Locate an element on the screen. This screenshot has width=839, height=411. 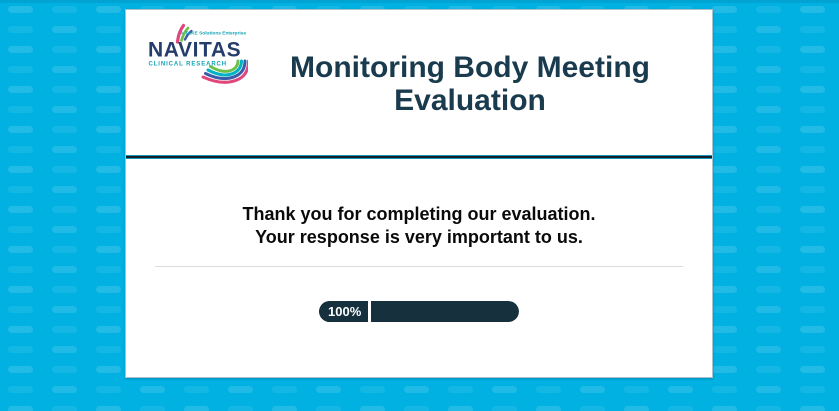
logo-swoosh-icon is located at coordinates (224, 71).